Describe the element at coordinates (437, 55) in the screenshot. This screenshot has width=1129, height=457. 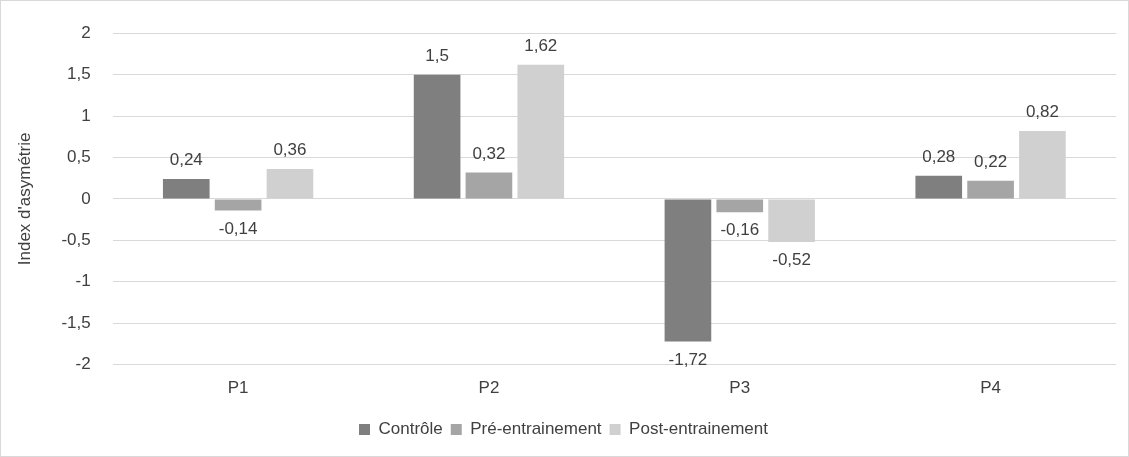
I see `data-label: 1,5` at that location.